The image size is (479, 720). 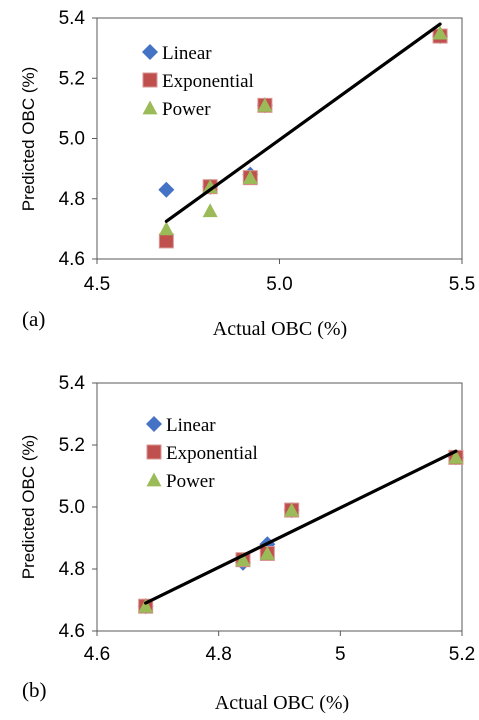 What do you see at coordinates (166, 190) in the screenshot?
I see `data-point-linear` at bounding box center [166, 190].